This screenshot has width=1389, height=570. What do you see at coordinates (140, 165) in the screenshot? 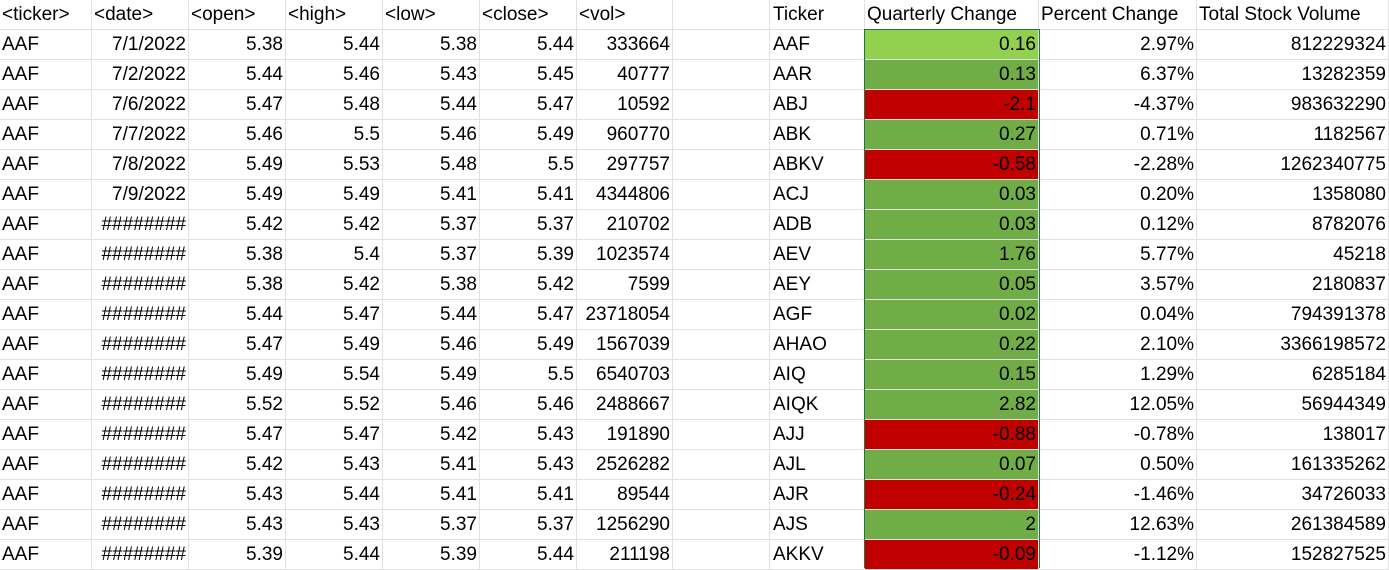
I see `cell-date: 7/8/2022` at bounding box center [140, 165].